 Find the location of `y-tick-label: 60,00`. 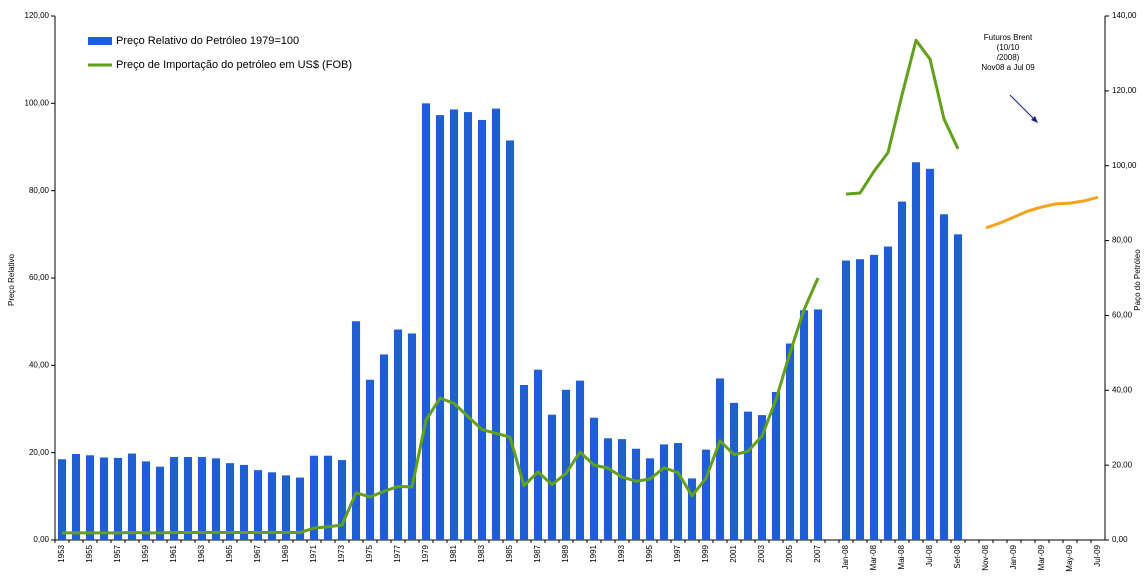

y-tick-label: 60,00 is located at coordinates (39, 277).